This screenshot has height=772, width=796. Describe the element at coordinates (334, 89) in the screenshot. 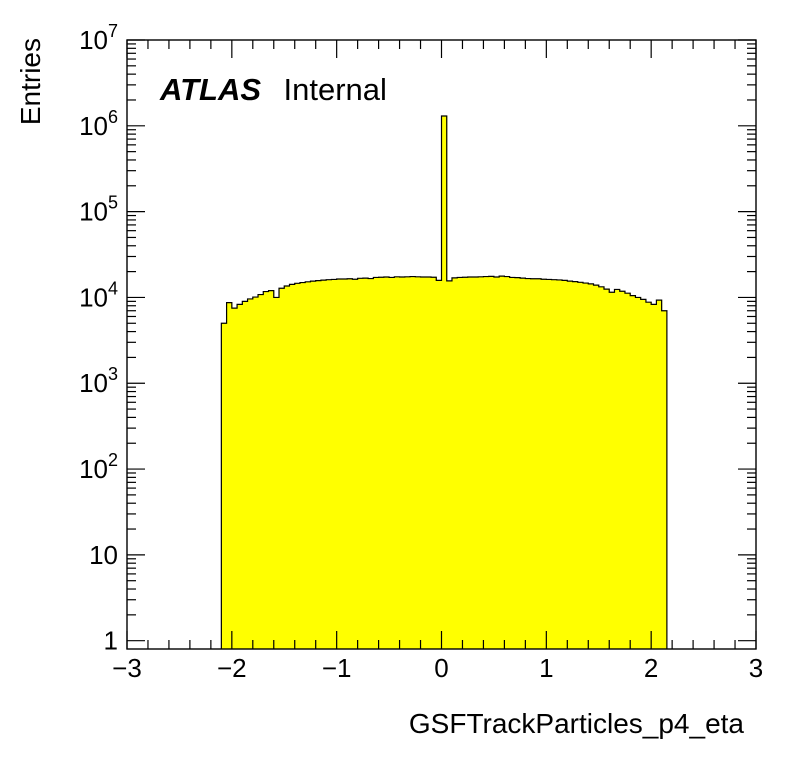

I see `atlas-label-internal: Internal` at that location.